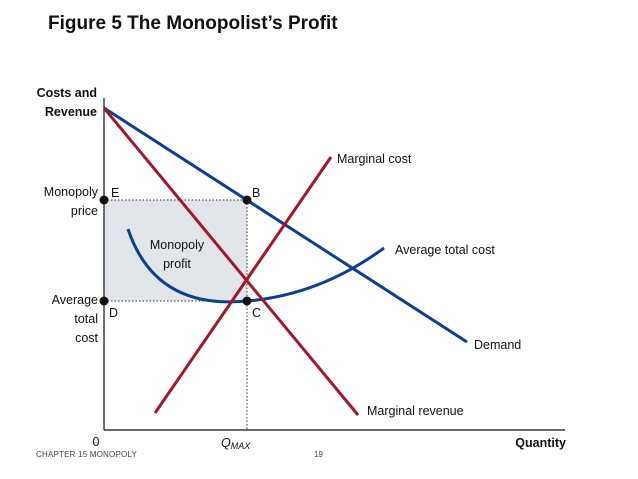 The height and width of the screenshot is (479, 638). What do you see at coordinates (374, 159) in the screenshot?
I see `marginal-cost-label: Marginal cost` at bounding box center [374, 159].